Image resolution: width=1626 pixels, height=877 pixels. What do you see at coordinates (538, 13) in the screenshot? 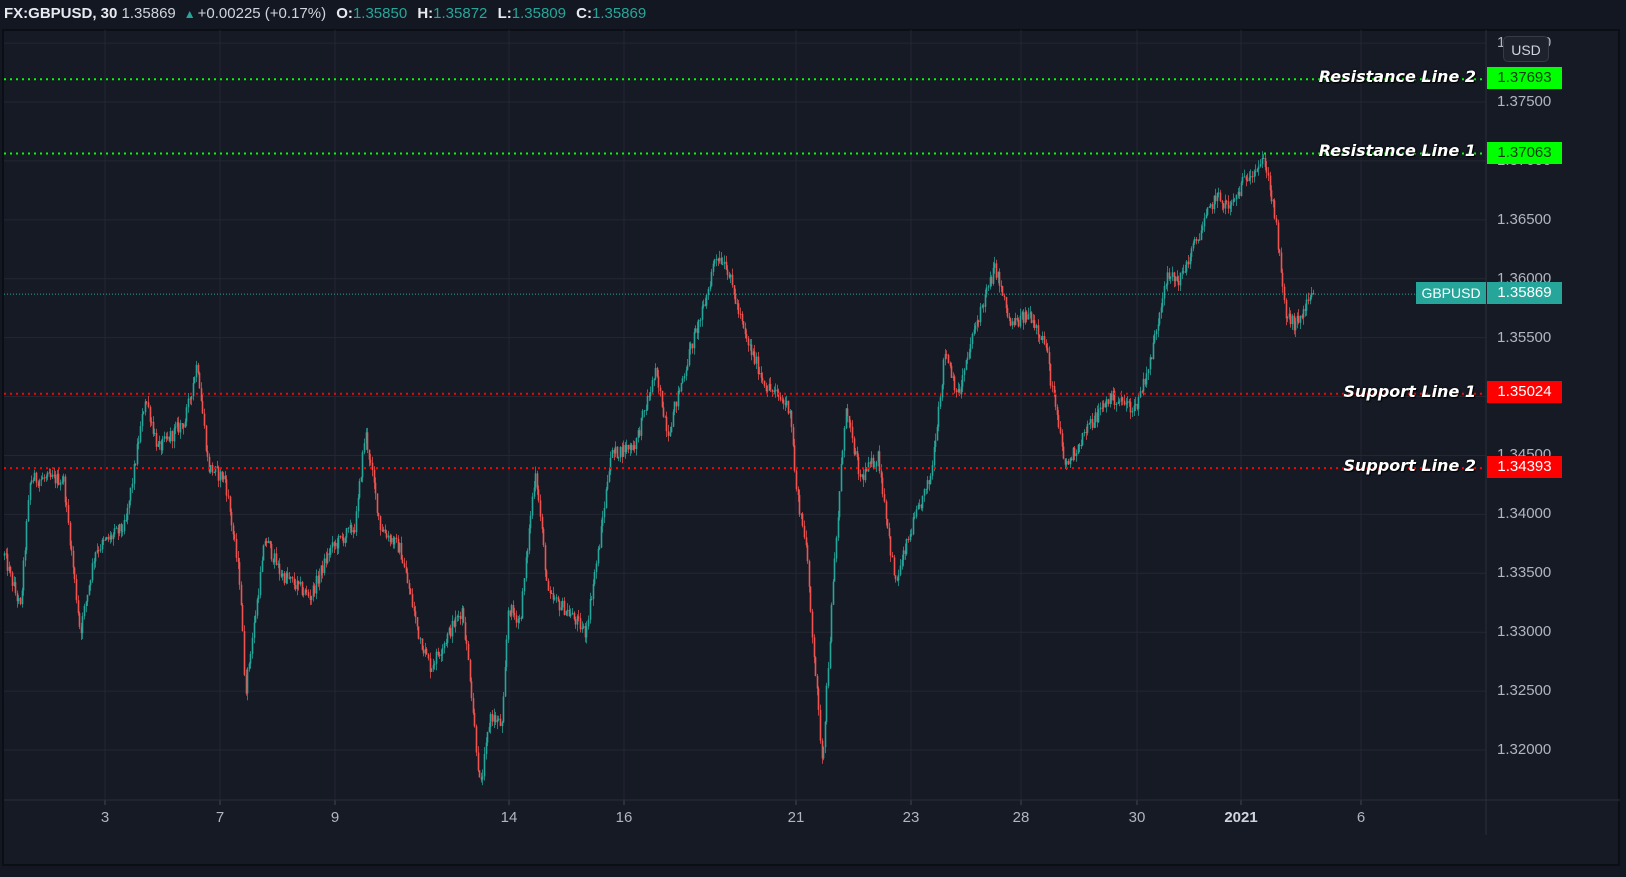
I see `low-value: 1.35809` at bounding box center [538, 13].